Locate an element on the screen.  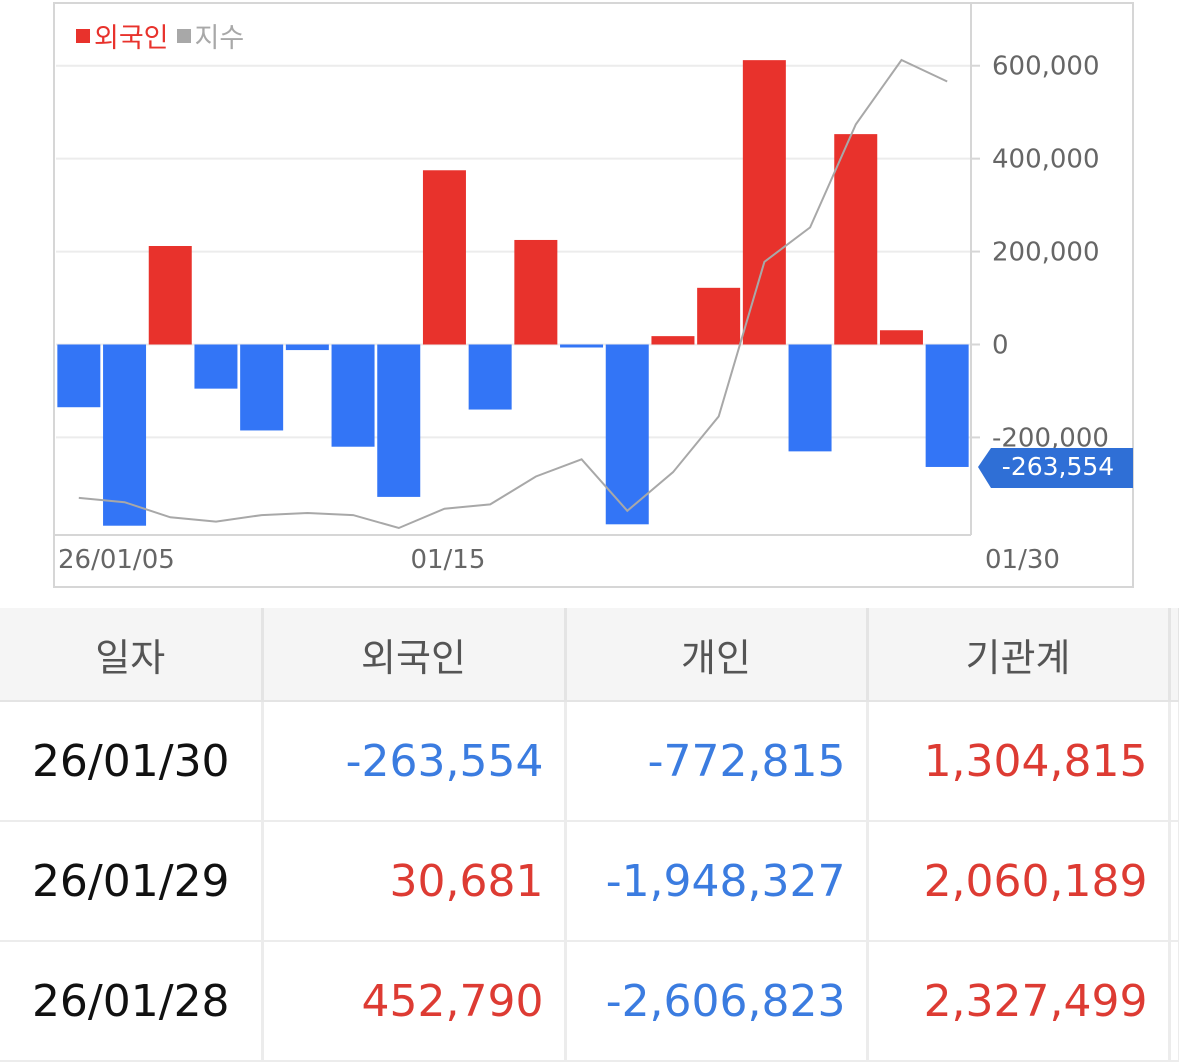
legend-swatch-foreign is located at coordinates (83, 35).